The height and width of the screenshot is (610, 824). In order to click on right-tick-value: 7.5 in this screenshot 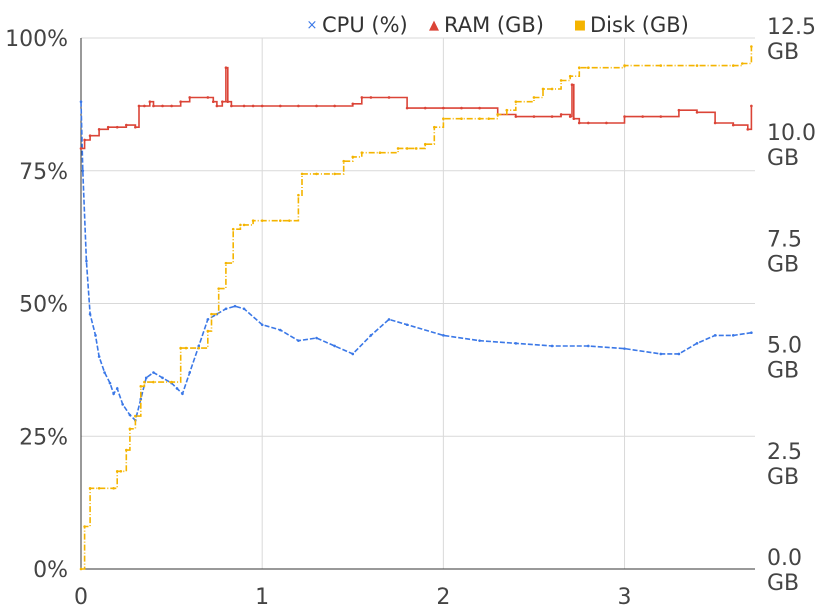, I will do `click(784, 239)`.